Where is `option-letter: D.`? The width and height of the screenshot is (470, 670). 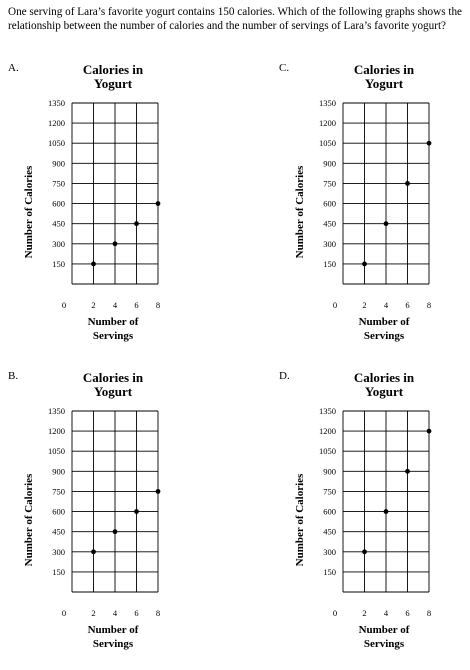 option-letter: D. is located at coordinates (284, 376).